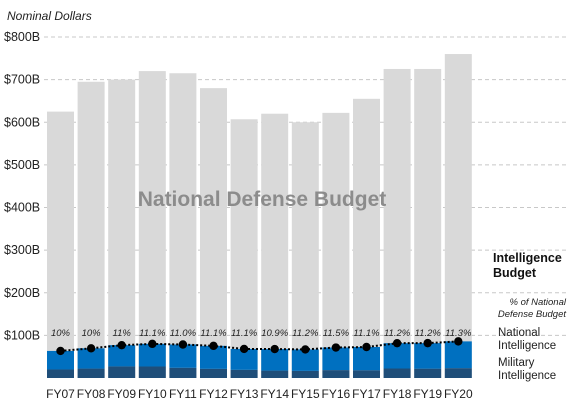 The width and height of the screenshot is (575, 414). Describe the element at coordinates (183, 394) in the screenshot. I see `x-tick-label: FY11` at that location.